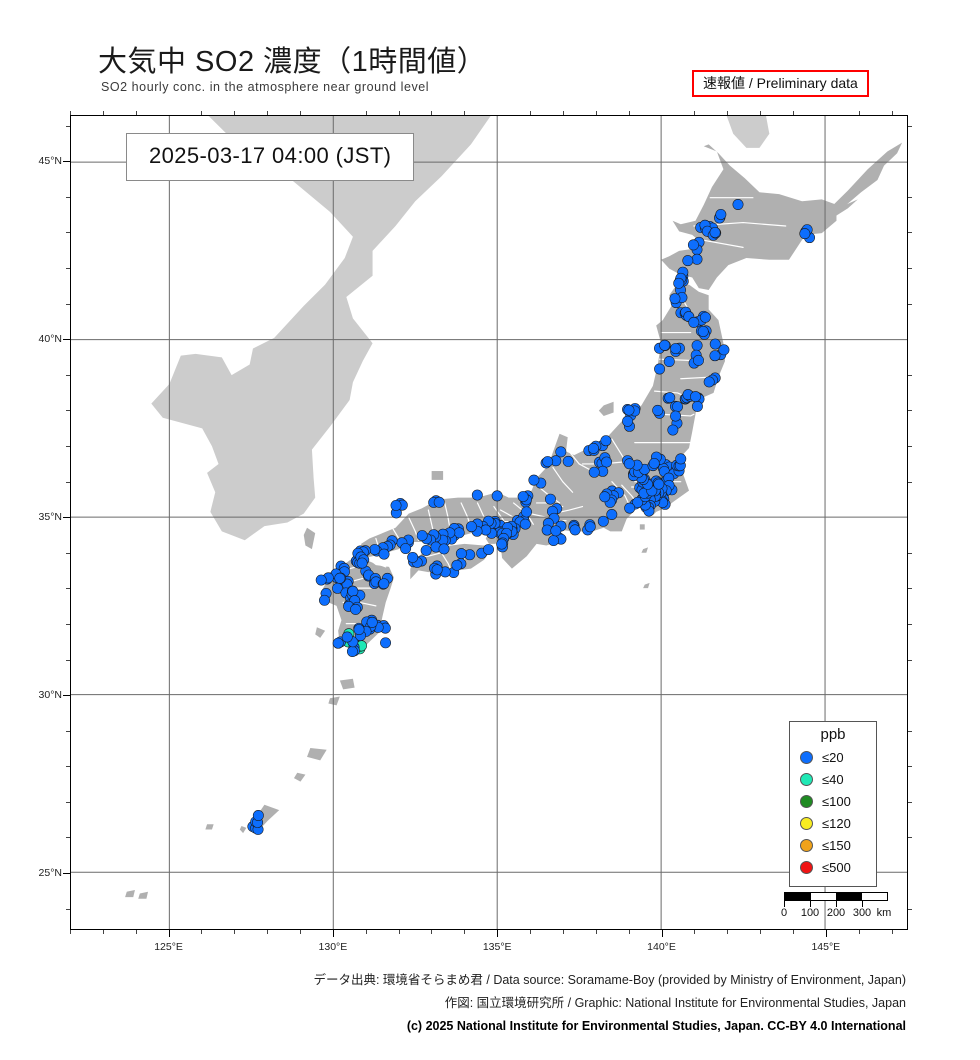 This screenshot has width=980, height=1060. I want to click on x-axis-tick-label: 145°E, so click(826, 947).